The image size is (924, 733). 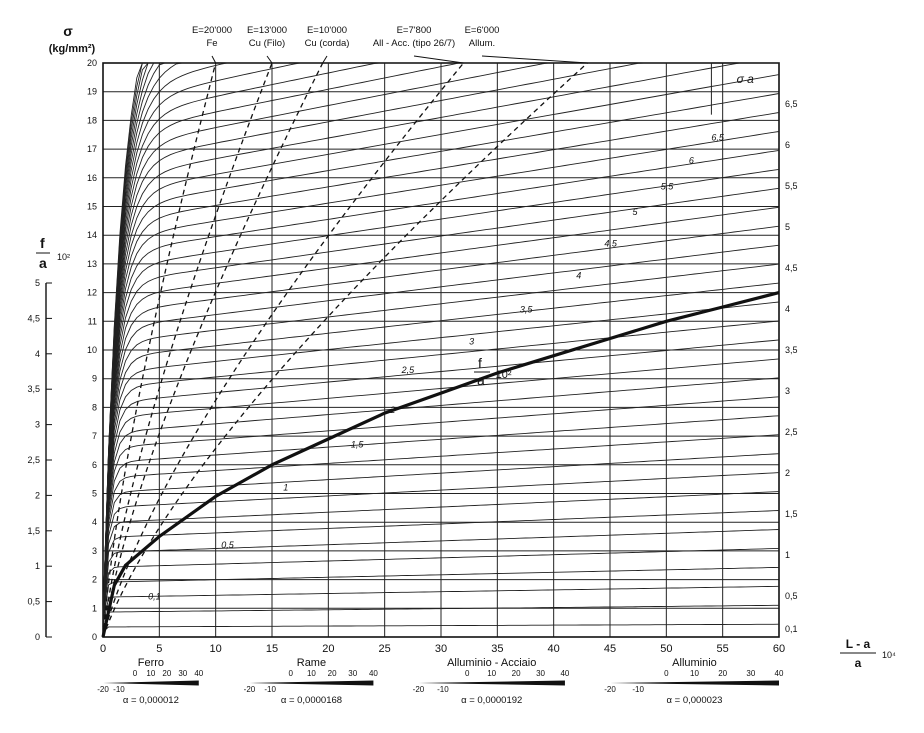 What do you see at coordinates (94, 608) in the screenshot?
I see `y-tick-label: 1` at bounding box center [94, 608].